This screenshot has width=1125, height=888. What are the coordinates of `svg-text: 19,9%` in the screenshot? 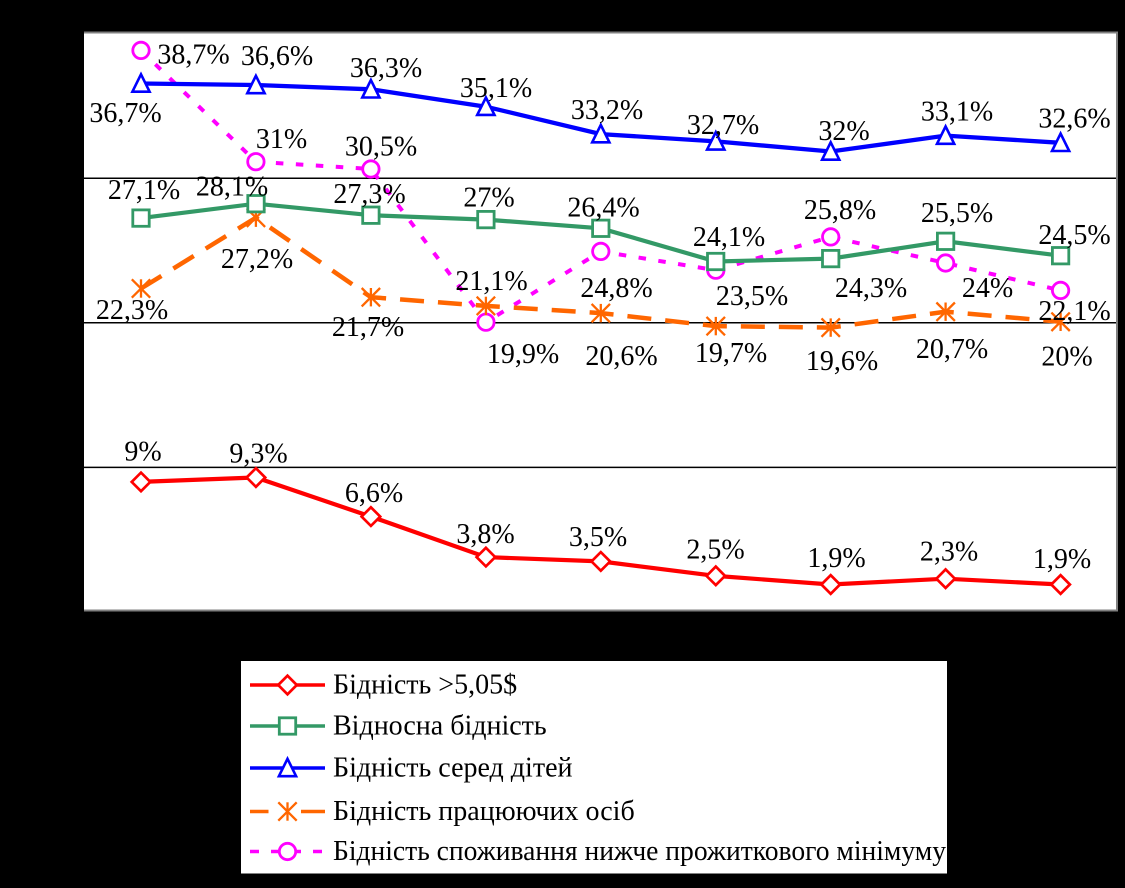 It's located at (523, 354).